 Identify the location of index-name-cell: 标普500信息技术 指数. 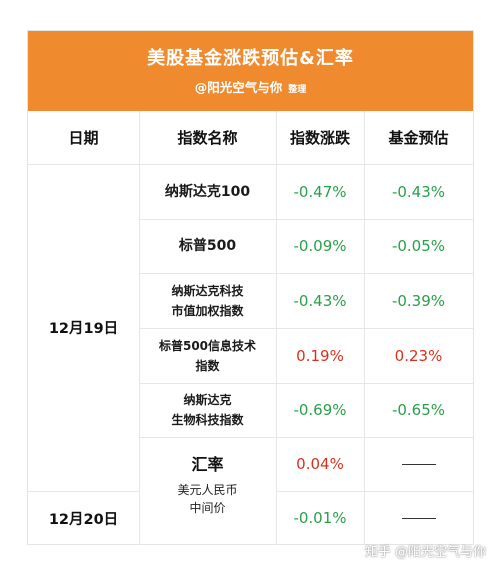
(207, 355).